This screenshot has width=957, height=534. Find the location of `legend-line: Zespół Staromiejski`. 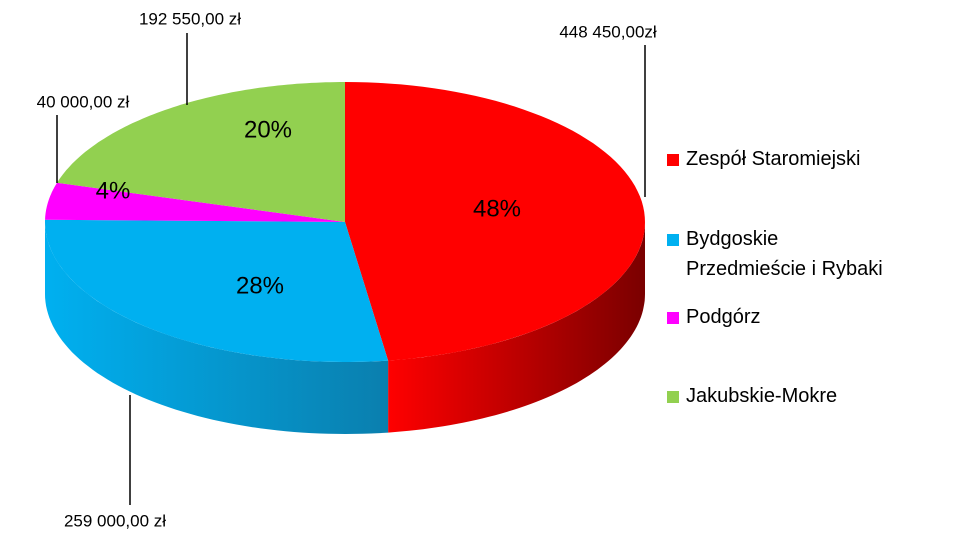

legend-line: Zespół Staromiejski is located at coordinates (773, 159).